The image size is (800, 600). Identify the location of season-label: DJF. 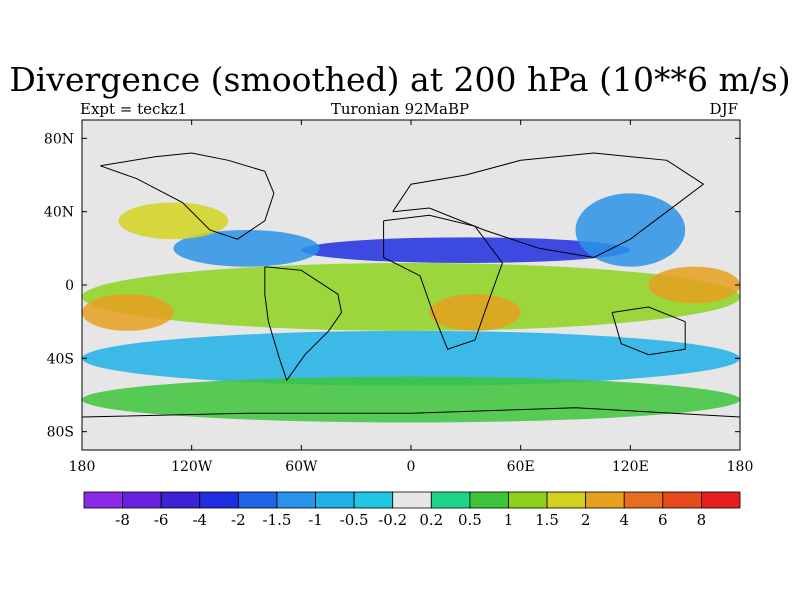
(723, 109).